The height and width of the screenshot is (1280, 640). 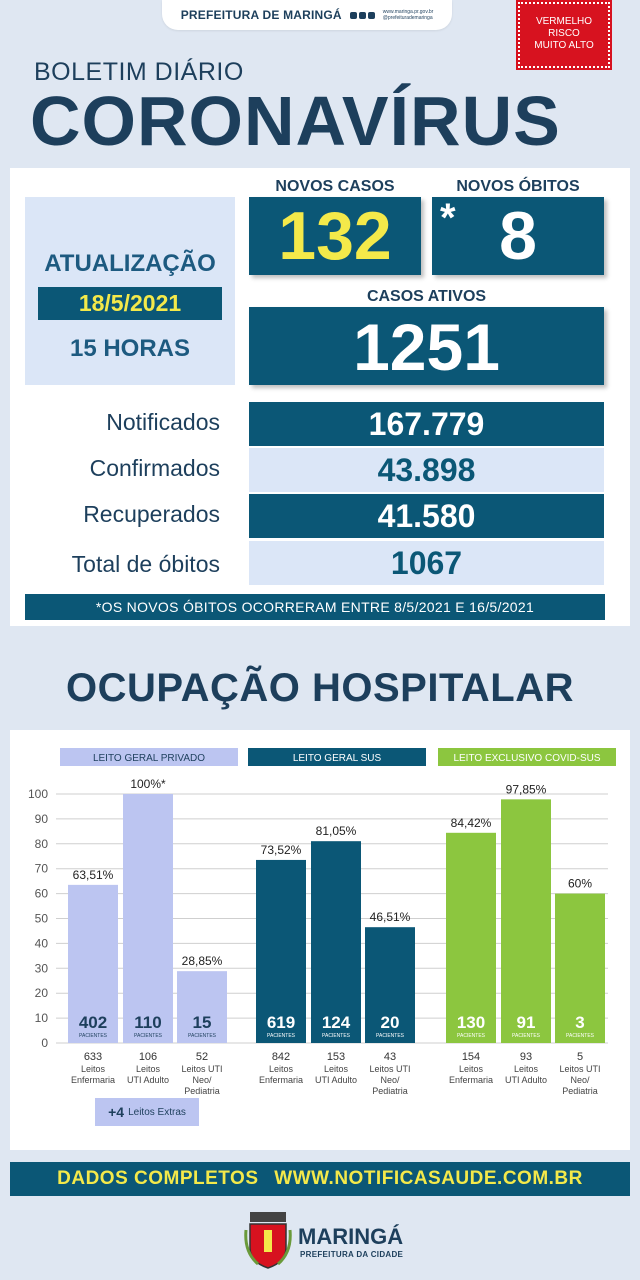 I want to click on new-cases-value: 132, so click(x=335, y=236).